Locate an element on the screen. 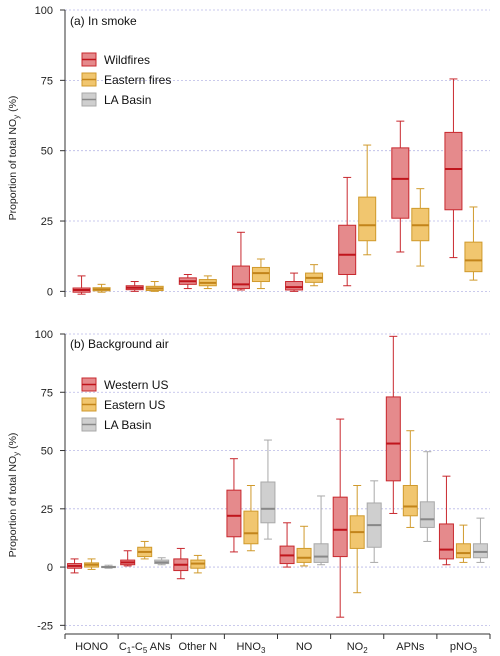  panel-a-title: (a) In smoke is located at coordinates (103, 21).